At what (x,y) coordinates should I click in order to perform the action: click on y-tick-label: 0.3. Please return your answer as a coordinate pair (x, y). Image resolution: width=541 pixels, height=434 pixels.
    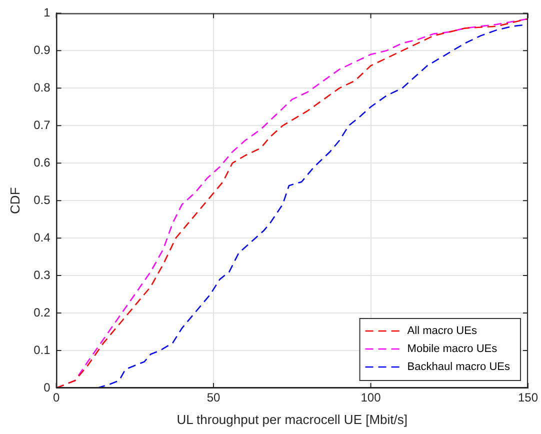
    Looking at the image, I should click on (42, 275).